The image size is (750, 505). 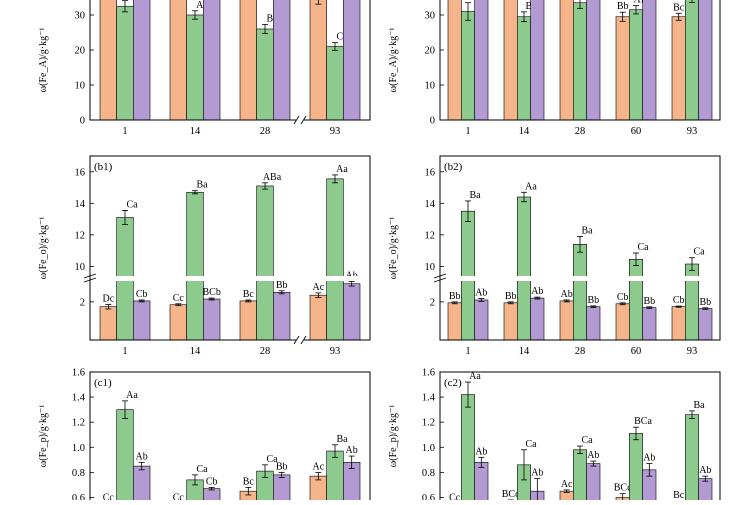 What do you see at coordinates (429, 398) in the screenshot?
I see `y-tick-label: 1.4` at bounding box center [429, 398].